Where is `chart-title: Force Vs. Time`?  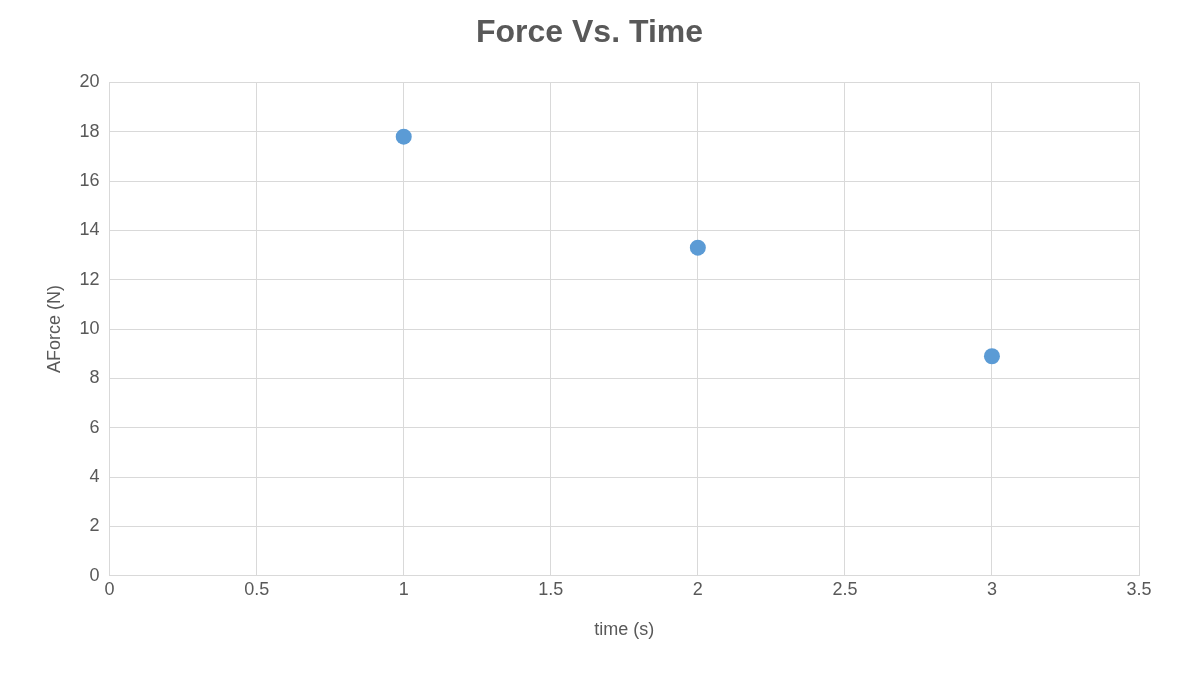 chart-title: Force Vs. Time is located at coordinates (589, 31).